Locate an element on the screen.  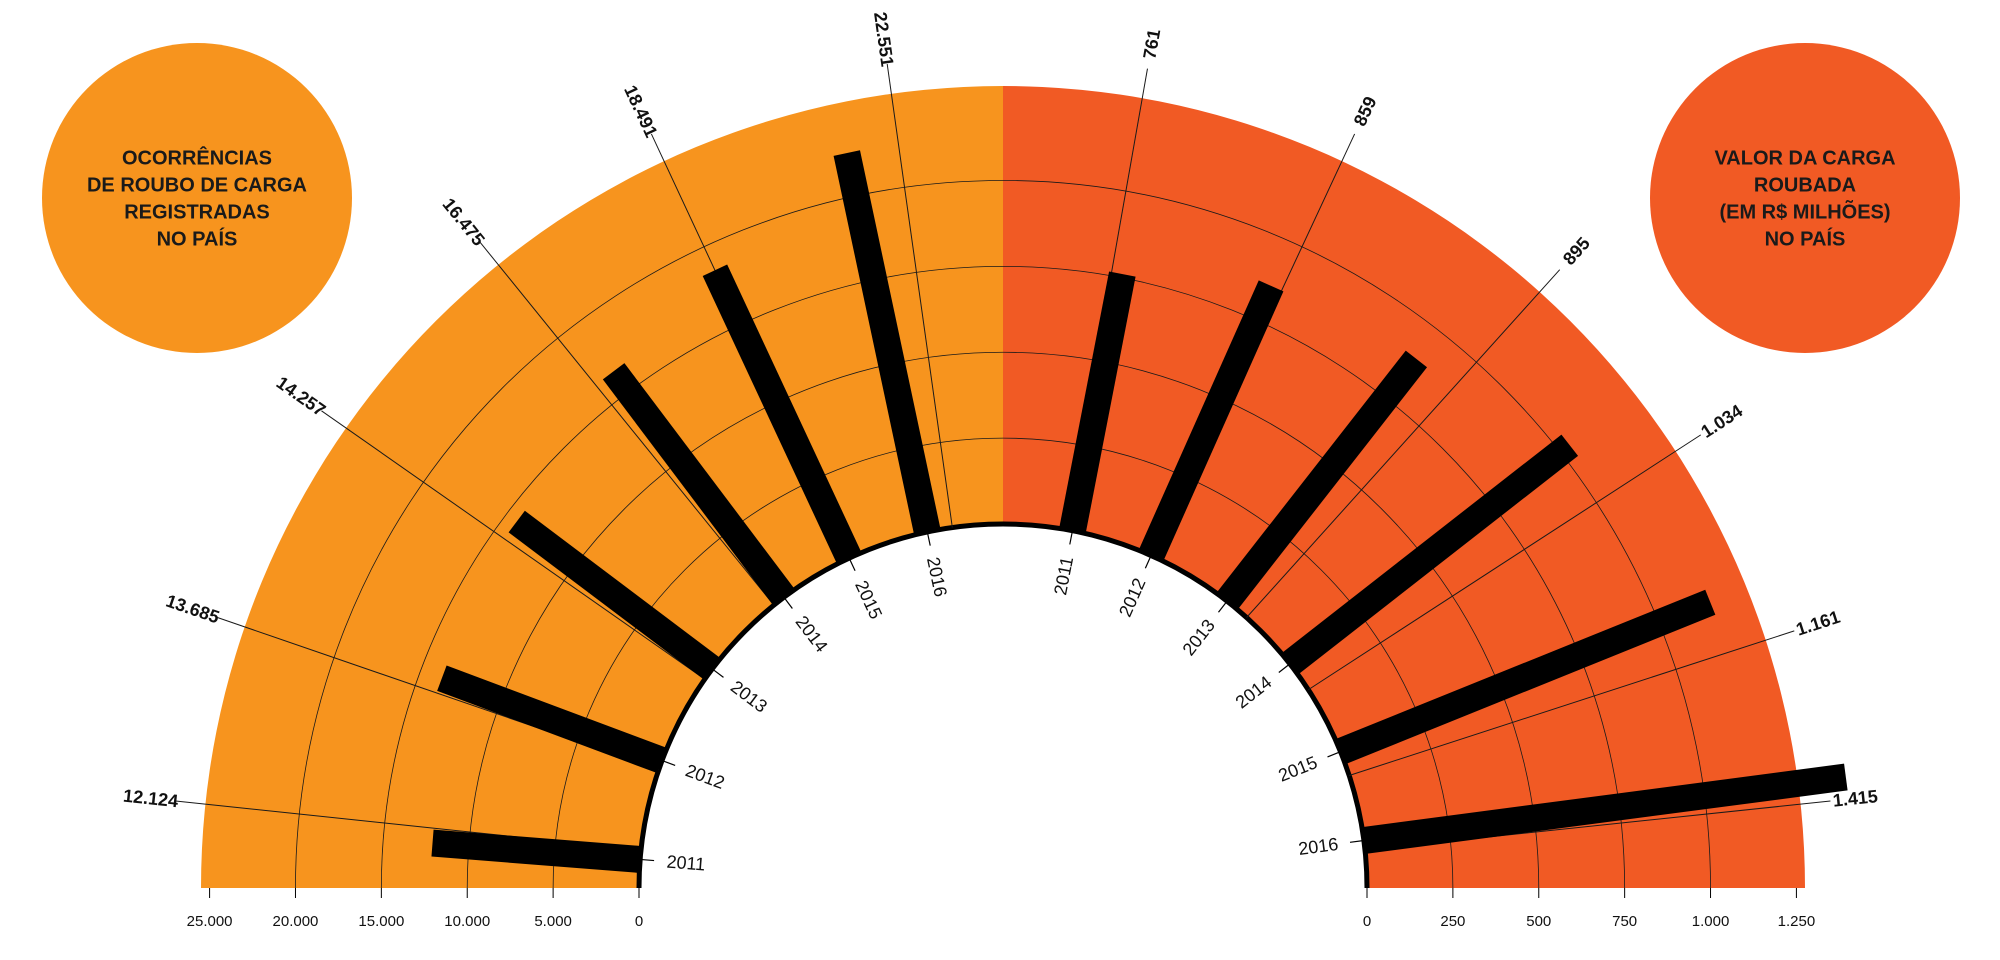
right-axis-tick-label-0: 0 is located at coordinates (1367, 921).